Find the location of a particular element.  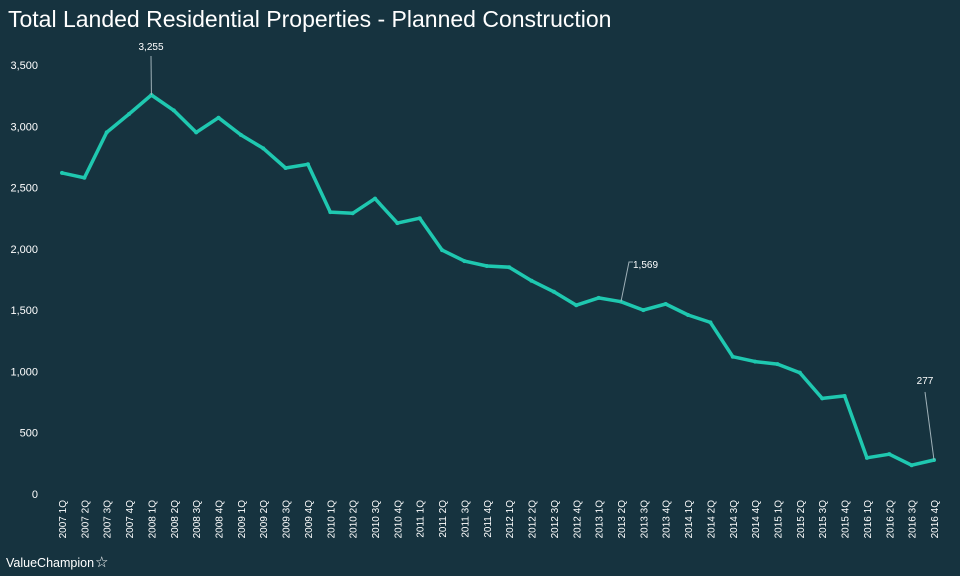

x-tick-label: 2013 3Q is located at coordinates (644, 519).